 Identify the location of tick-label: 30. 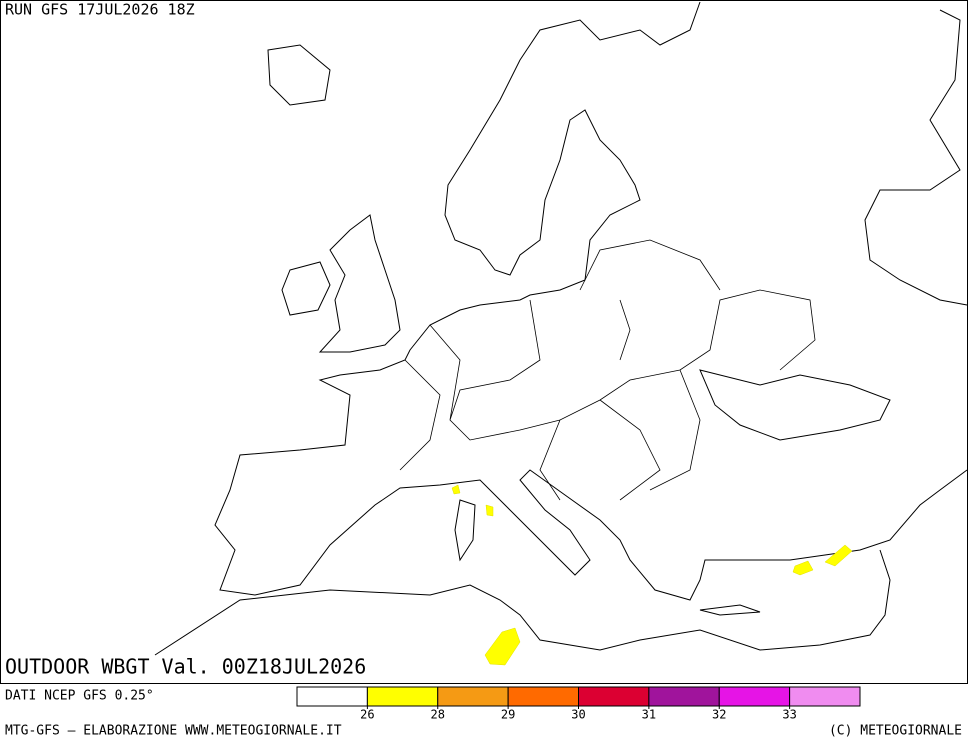
(578, 715).